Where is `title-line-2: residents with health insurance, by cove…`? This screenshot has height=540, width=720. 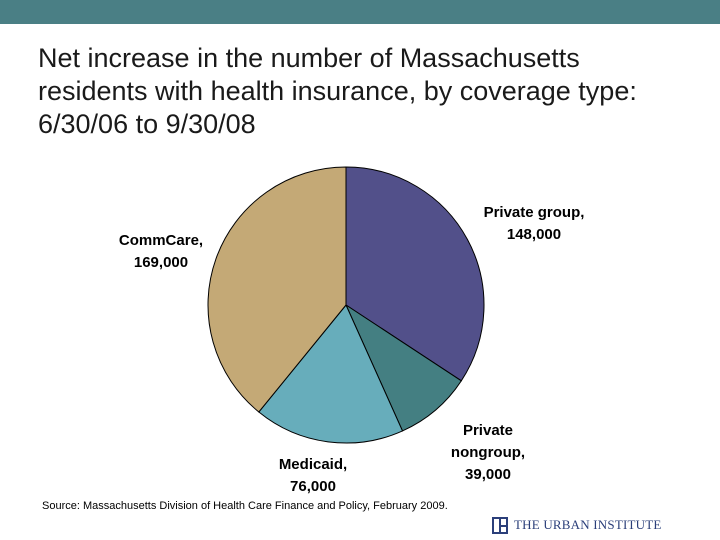 title-line-2: residents with health insurance, by cove… is located at coordinates (337, 91).